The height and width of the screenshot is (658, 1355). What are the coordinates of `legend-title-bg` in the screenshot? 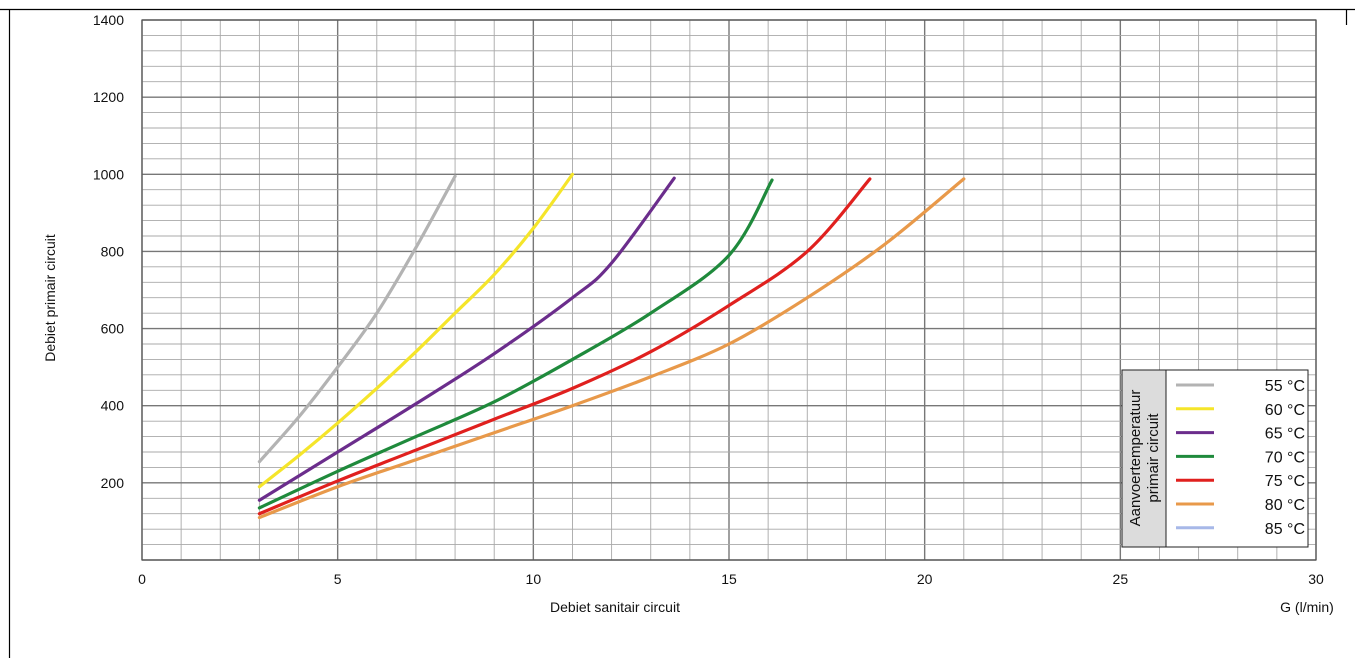 It's located at (1144, 458).